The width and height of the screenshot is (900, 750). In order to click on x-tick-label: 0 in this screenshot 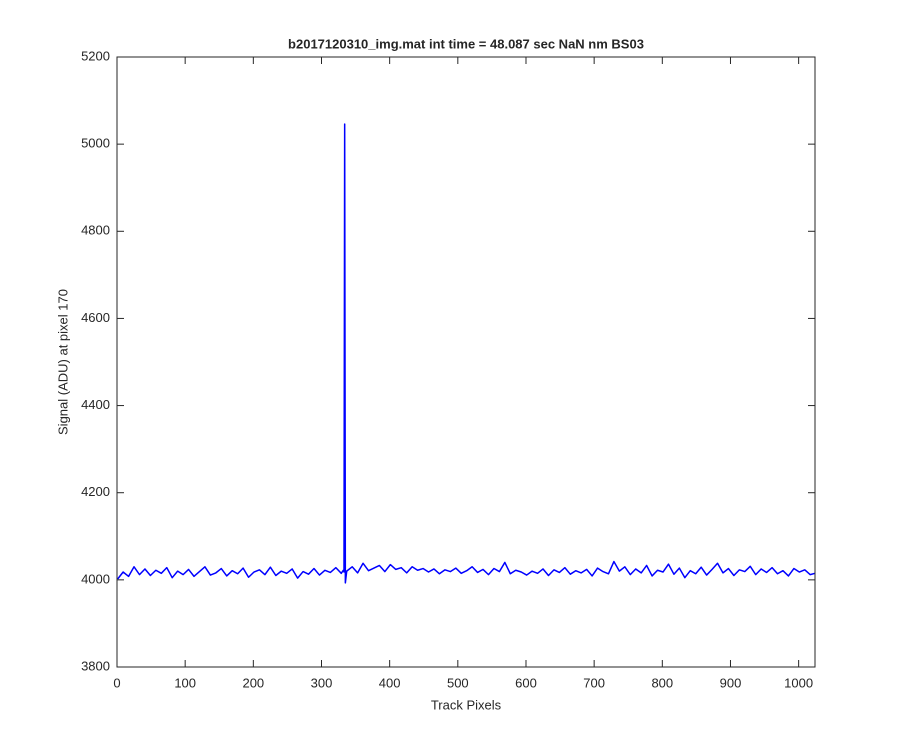, I will do `click(116, 682)`.